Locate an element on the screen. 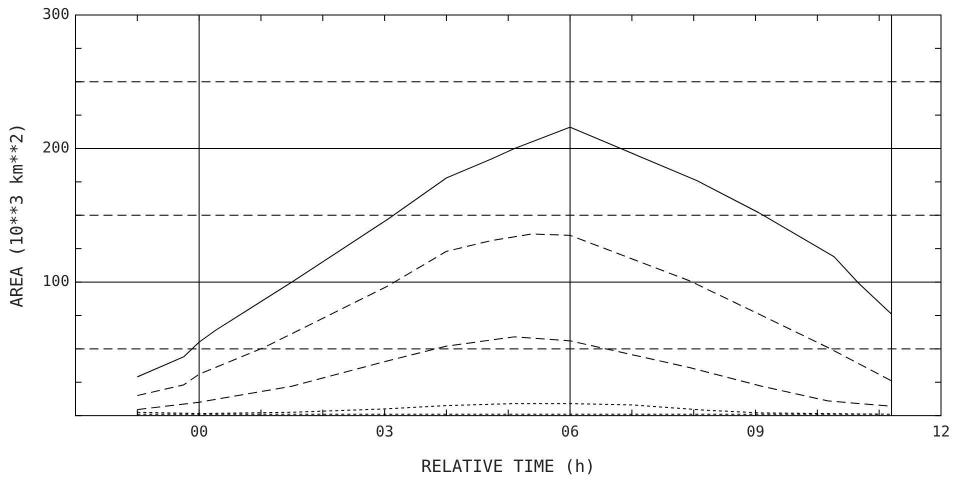 This screenshot has height=486, width=963. y-axis-title: AREA (10**3 km**2) is located at coordinates (18, 215).